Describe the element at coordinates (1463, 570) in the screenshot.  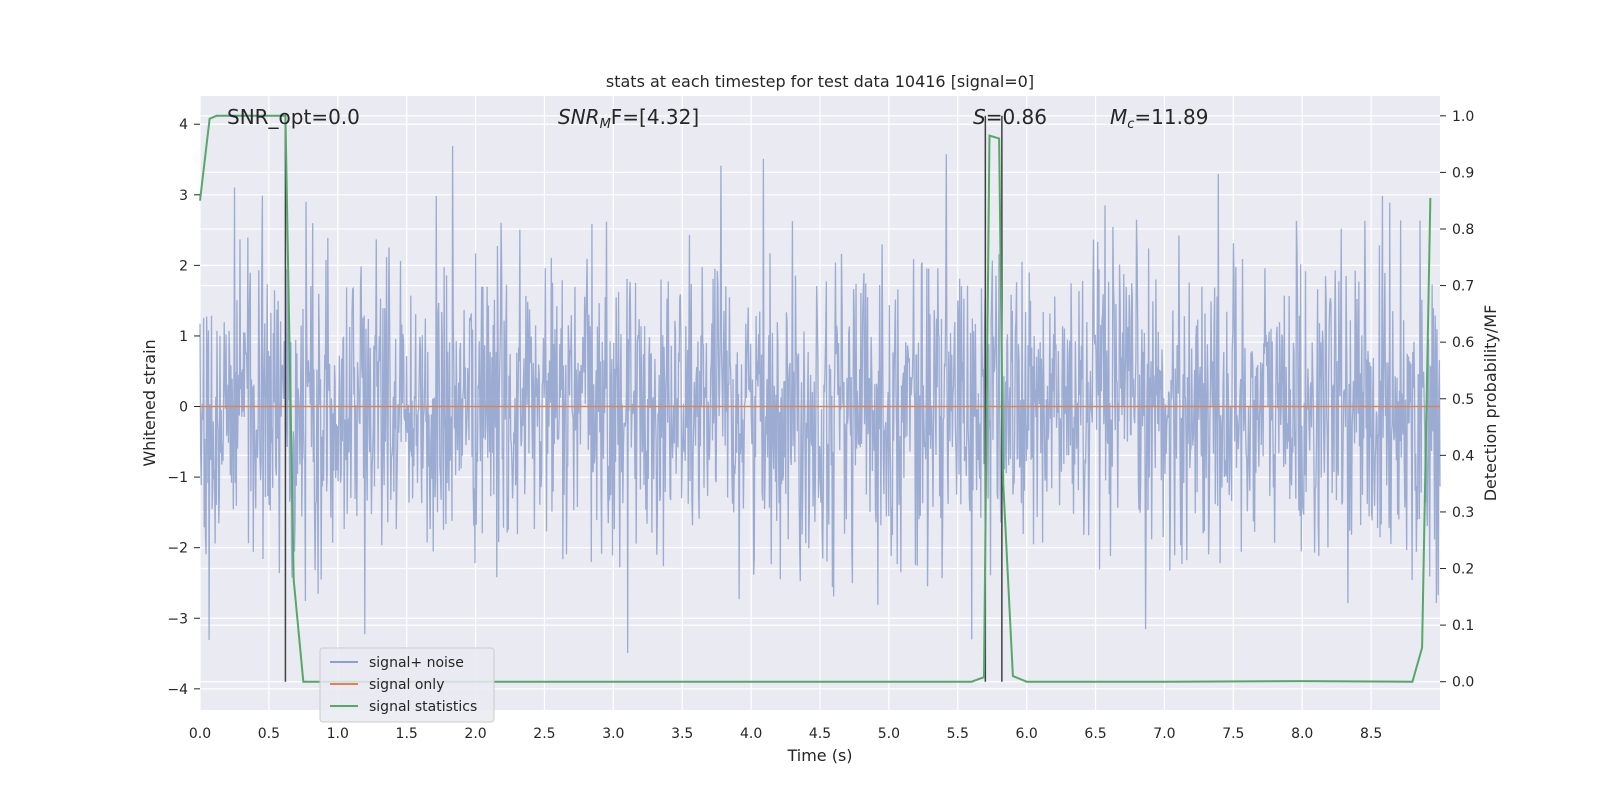
I see `right-y-tick-label: 0.2` at that location.